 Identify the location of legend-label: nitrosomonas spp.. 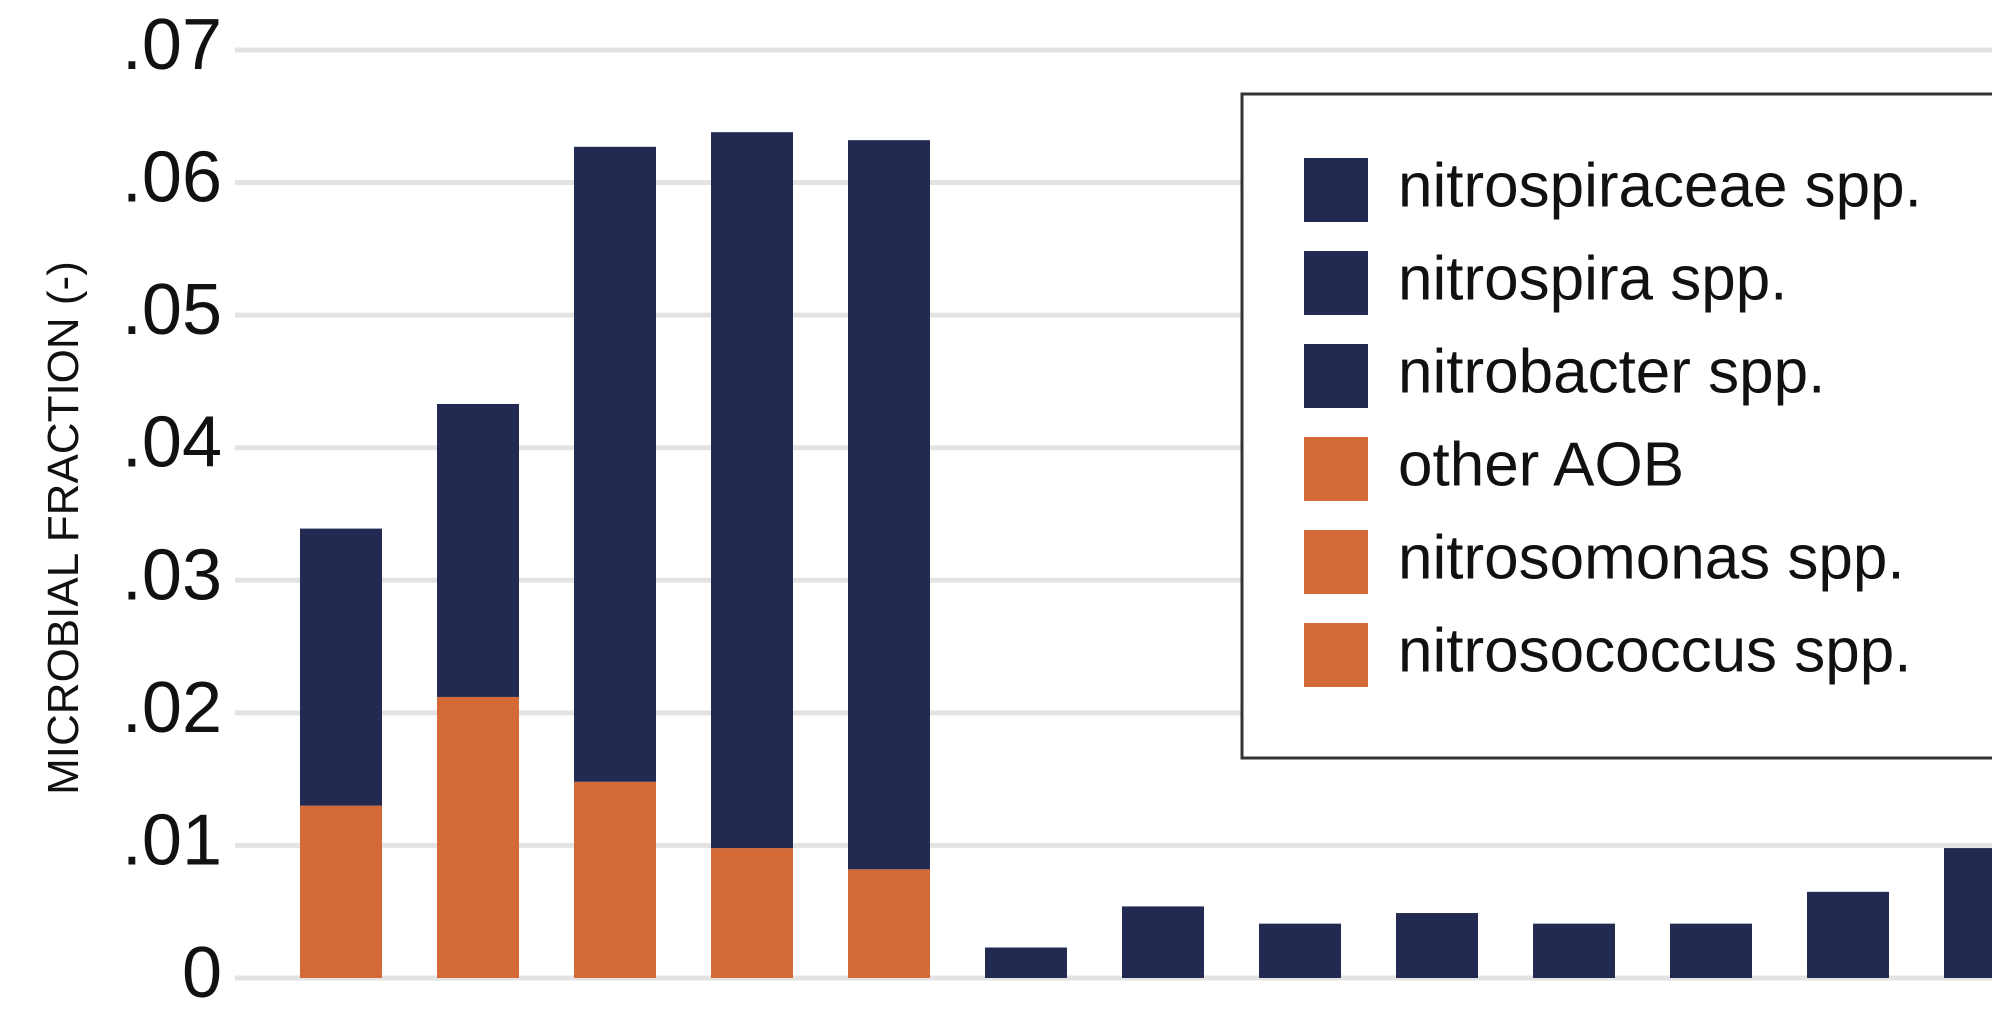
(1651, 557).